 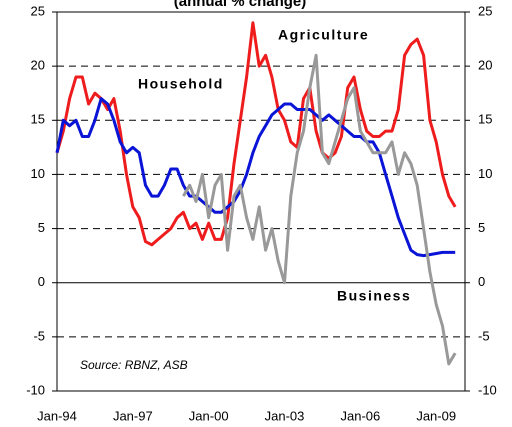 What do you see at coordinates (41, 281) in the screenshot?
I see `y-tick-label: 0` at bounding box center [41, 281].